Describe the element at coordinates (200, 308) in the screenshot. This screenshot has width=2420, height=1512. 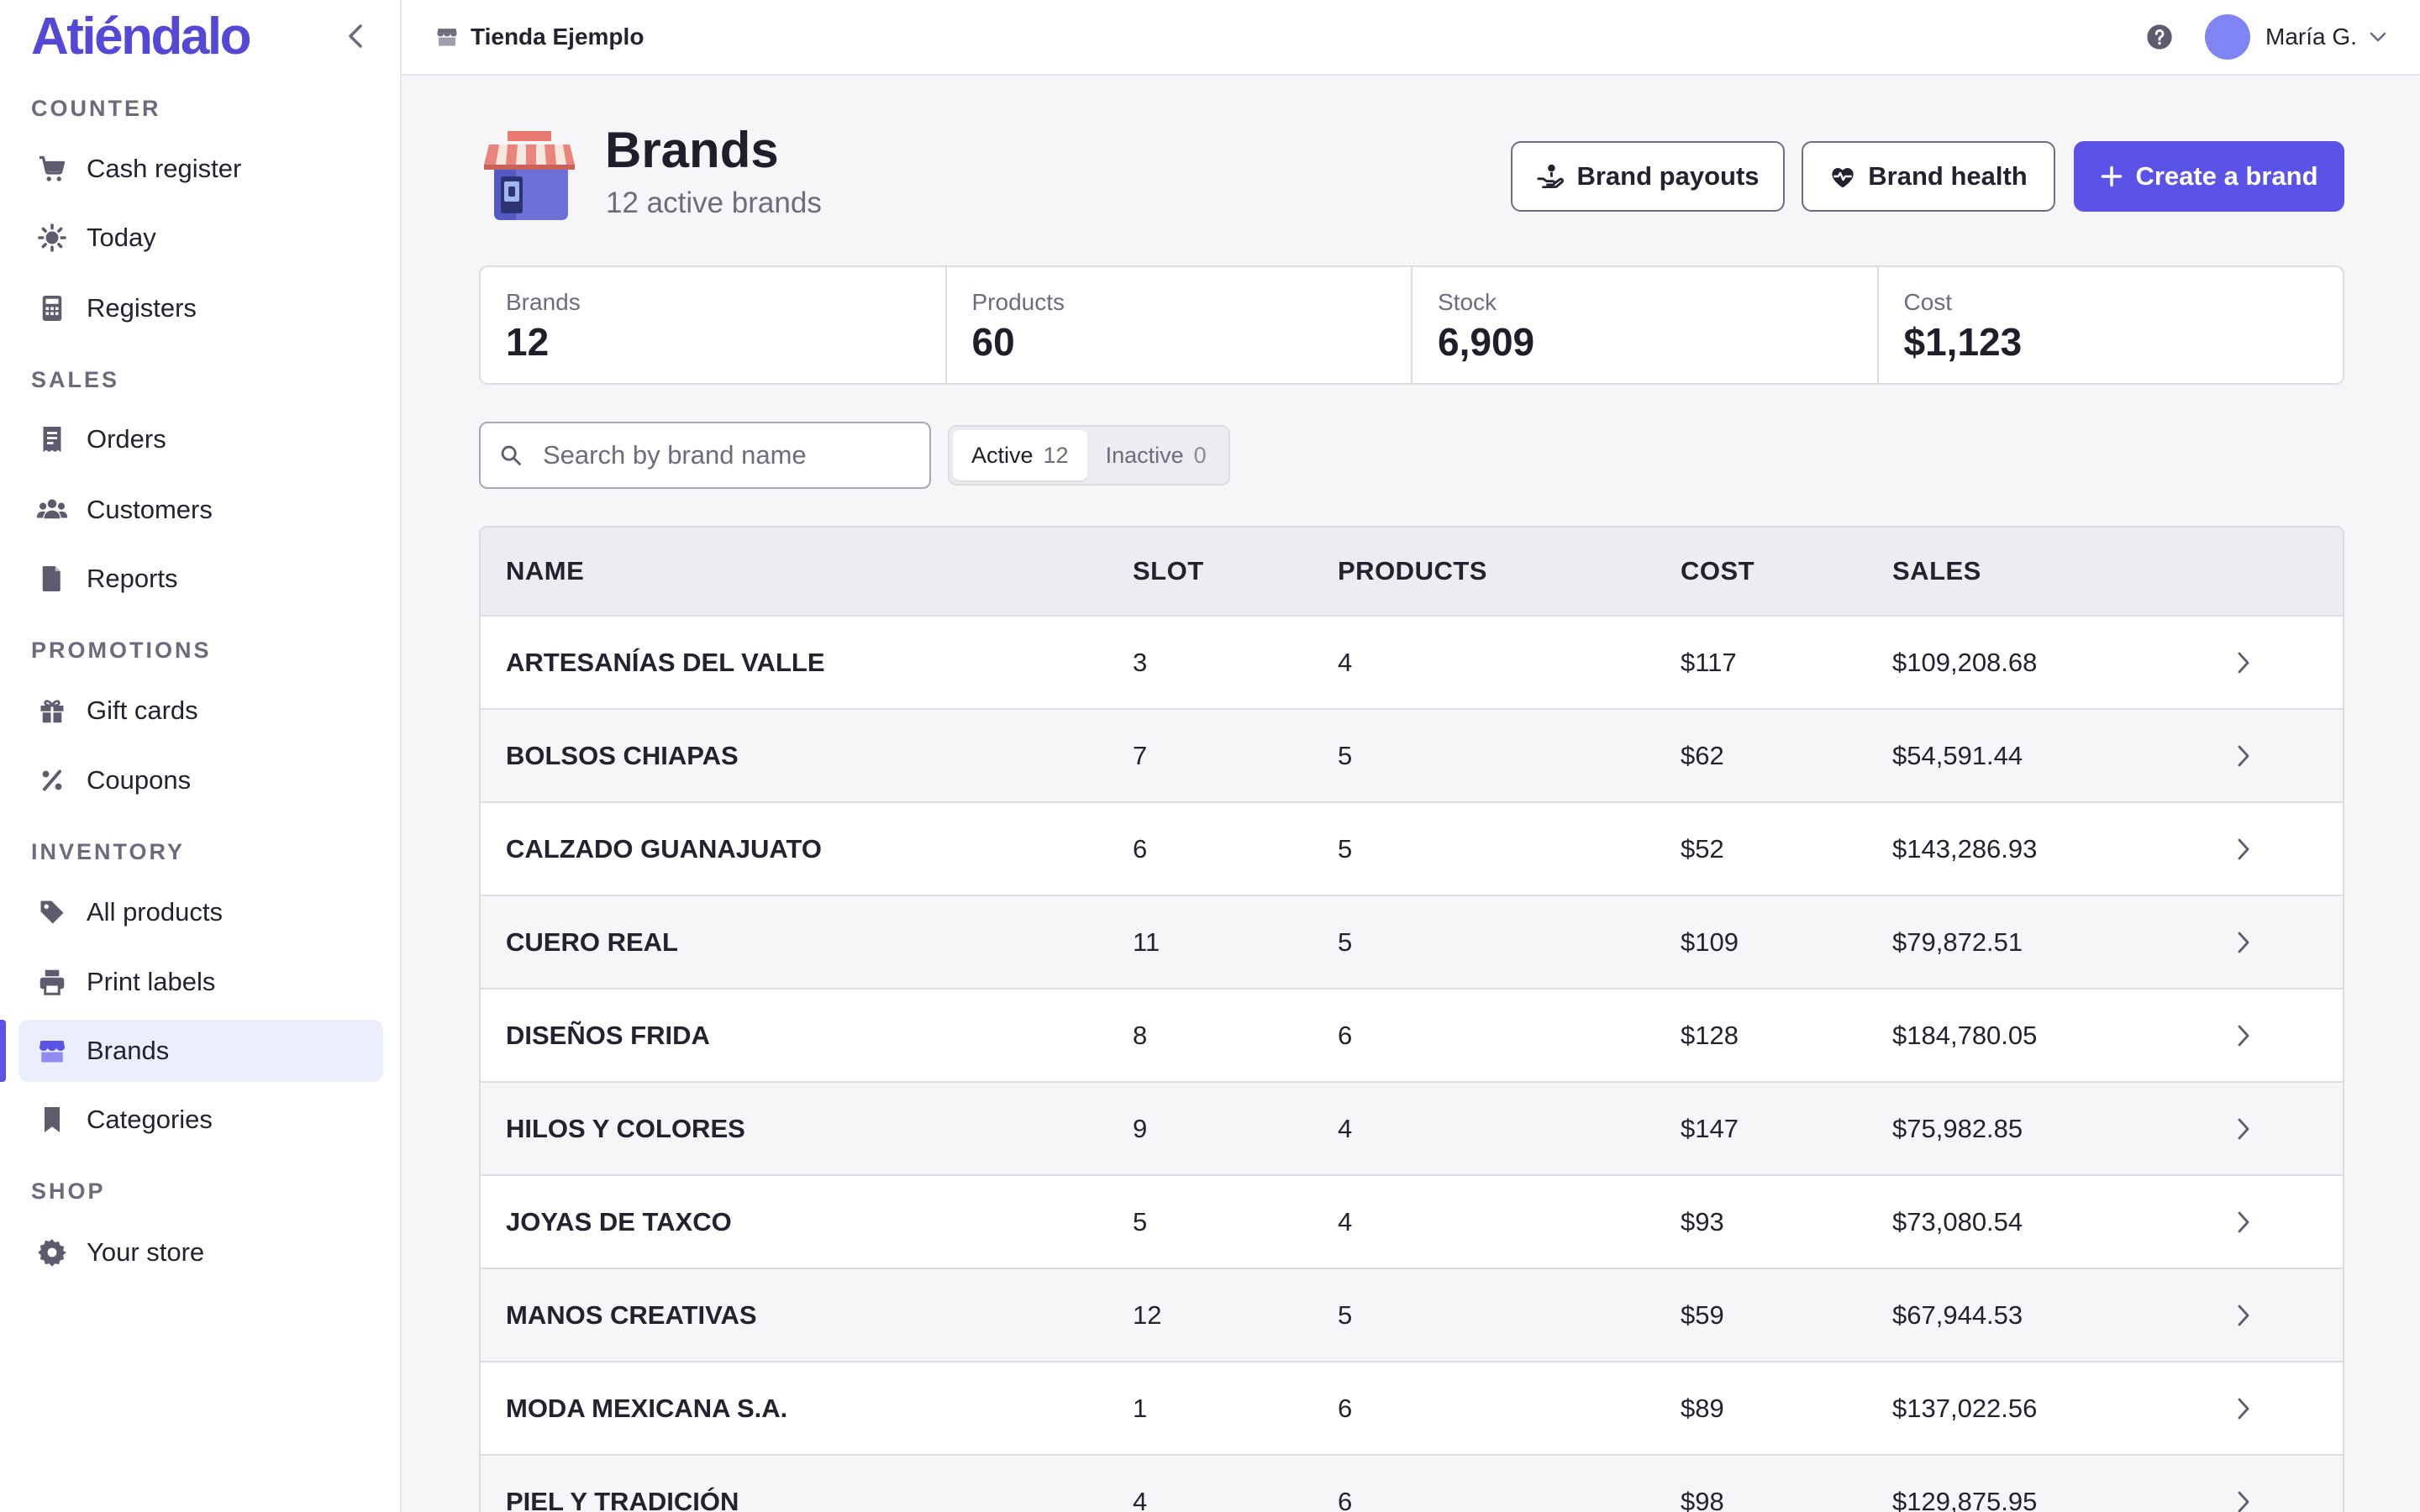
I see `sidebar-item-registers: Registers` at that location.